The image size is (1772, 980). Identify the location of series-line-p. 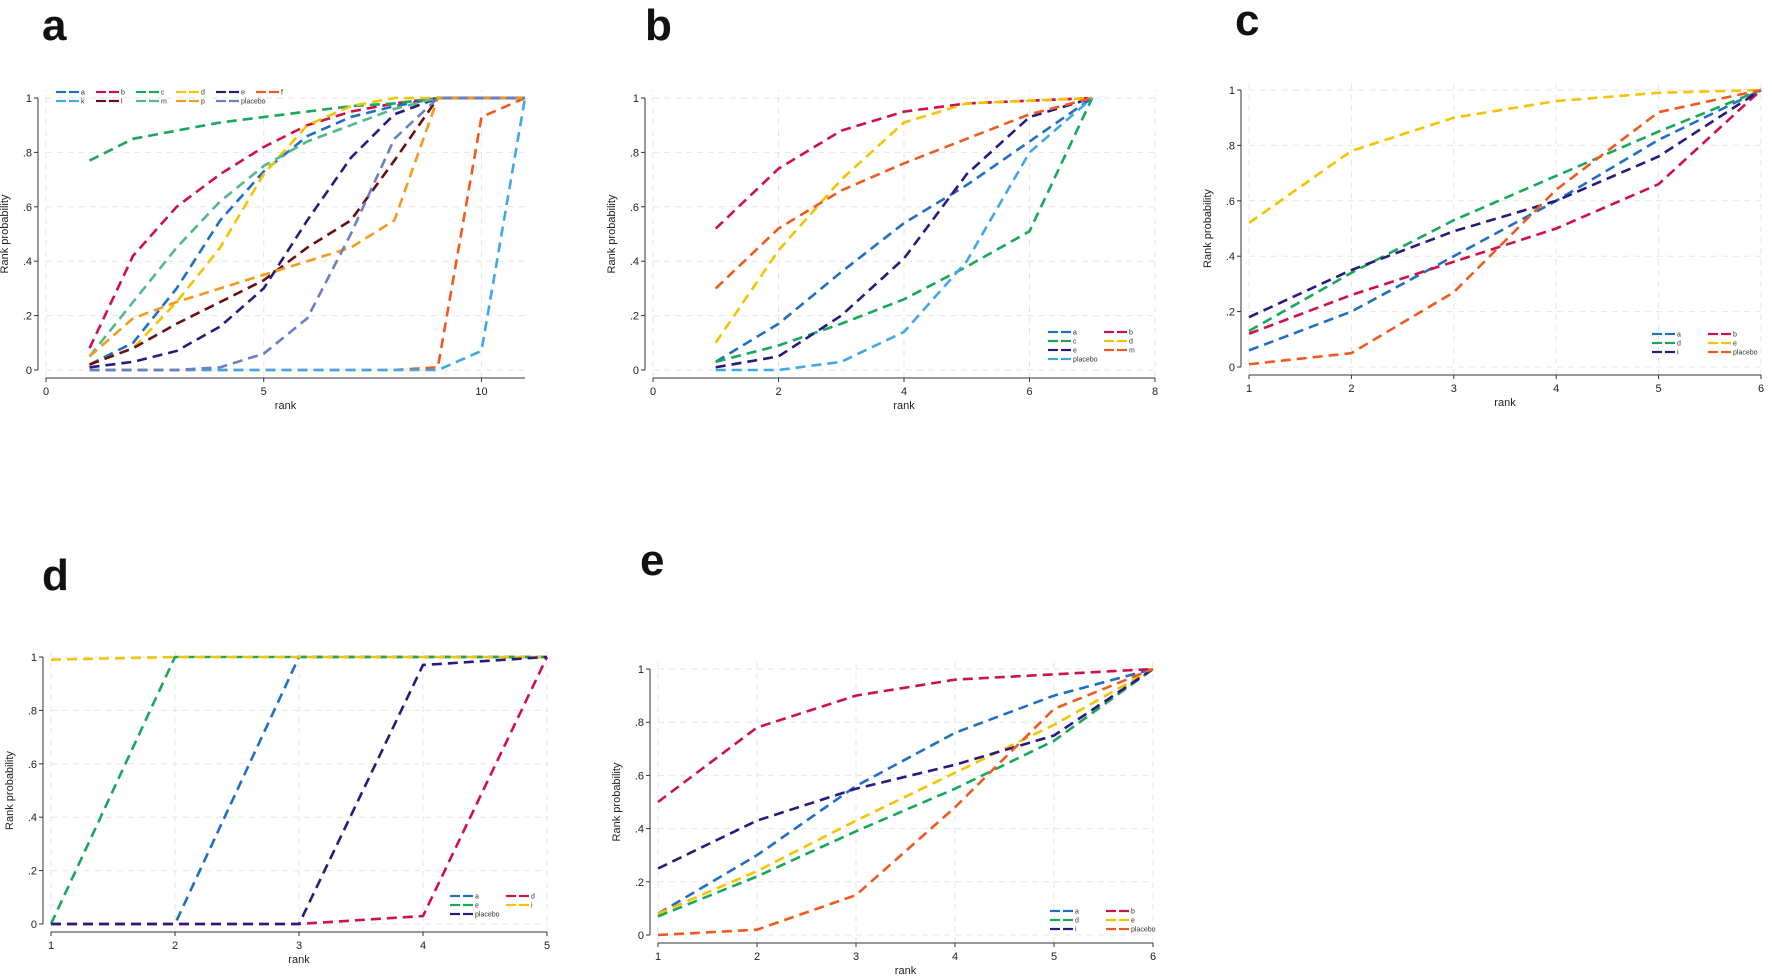
(306, 227).